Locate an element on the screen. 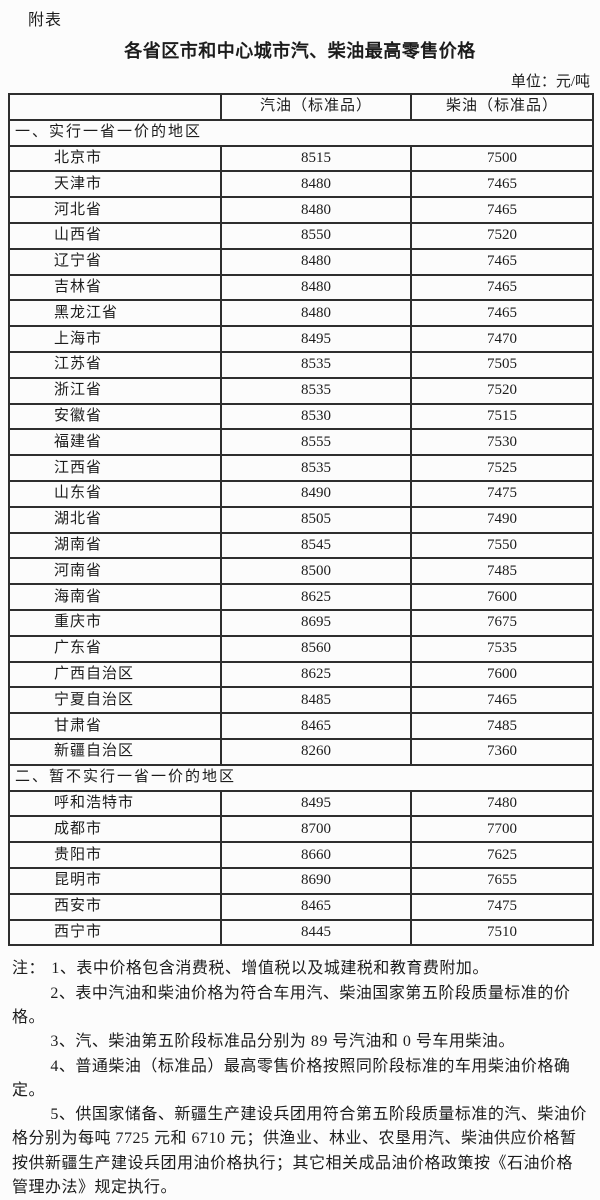  region-cell: 河南省 is located at coordinates (115, 571).